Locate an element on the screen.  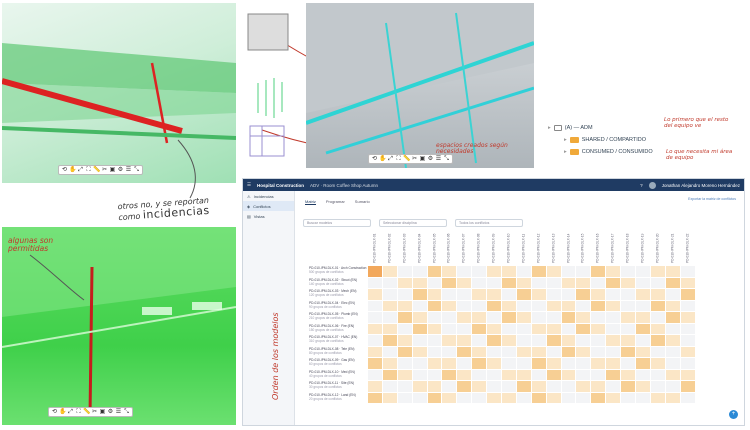
breadcrumb: ADV · Room Coffee Shop Autumn is located at coordinates (344, 185).